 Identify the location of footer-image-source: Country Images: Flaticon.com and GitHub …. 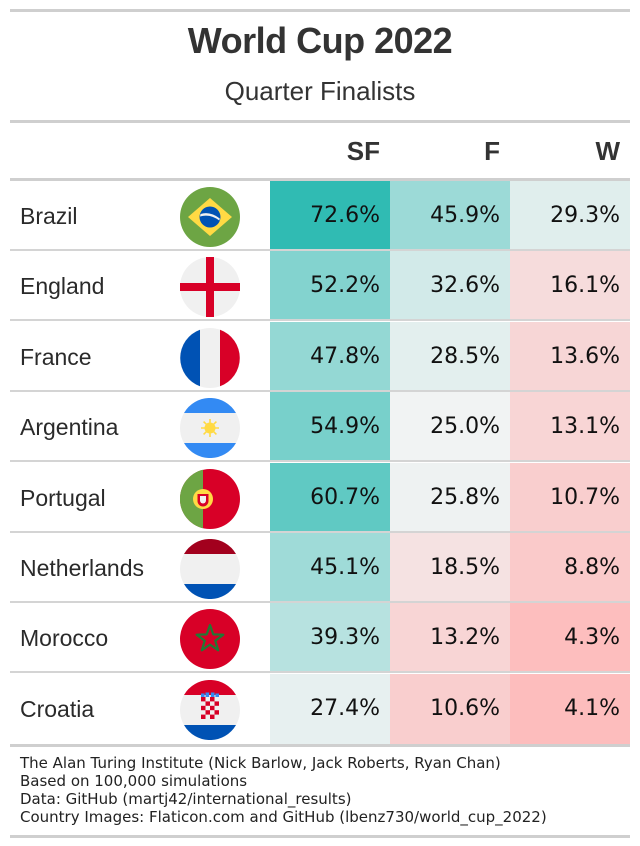
(283, 817).